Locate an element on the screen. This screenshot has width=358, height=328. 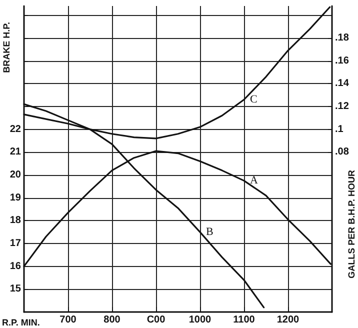
y-tick-label: 17 is located at coordinates (16, 243).